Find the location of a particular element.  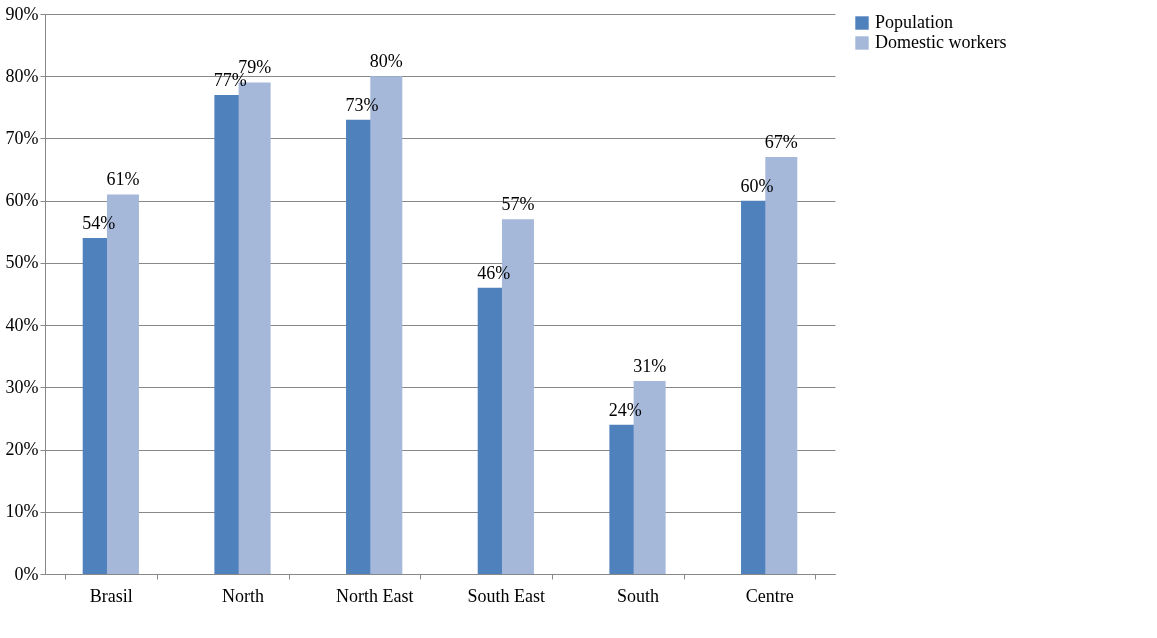

y-tick-label: 50% is located at coordinates (22, 262).